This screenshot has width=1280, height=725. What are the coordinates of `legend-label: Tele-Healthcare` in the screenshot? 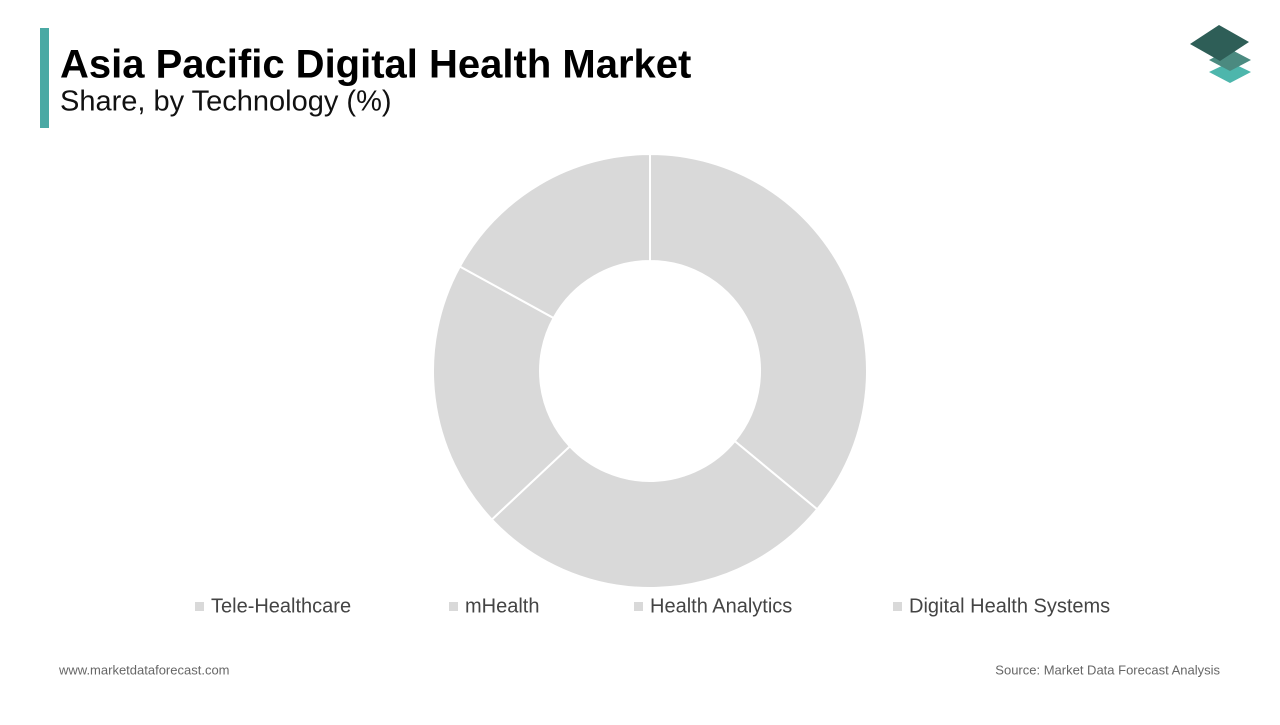 It's located at (281, 606).